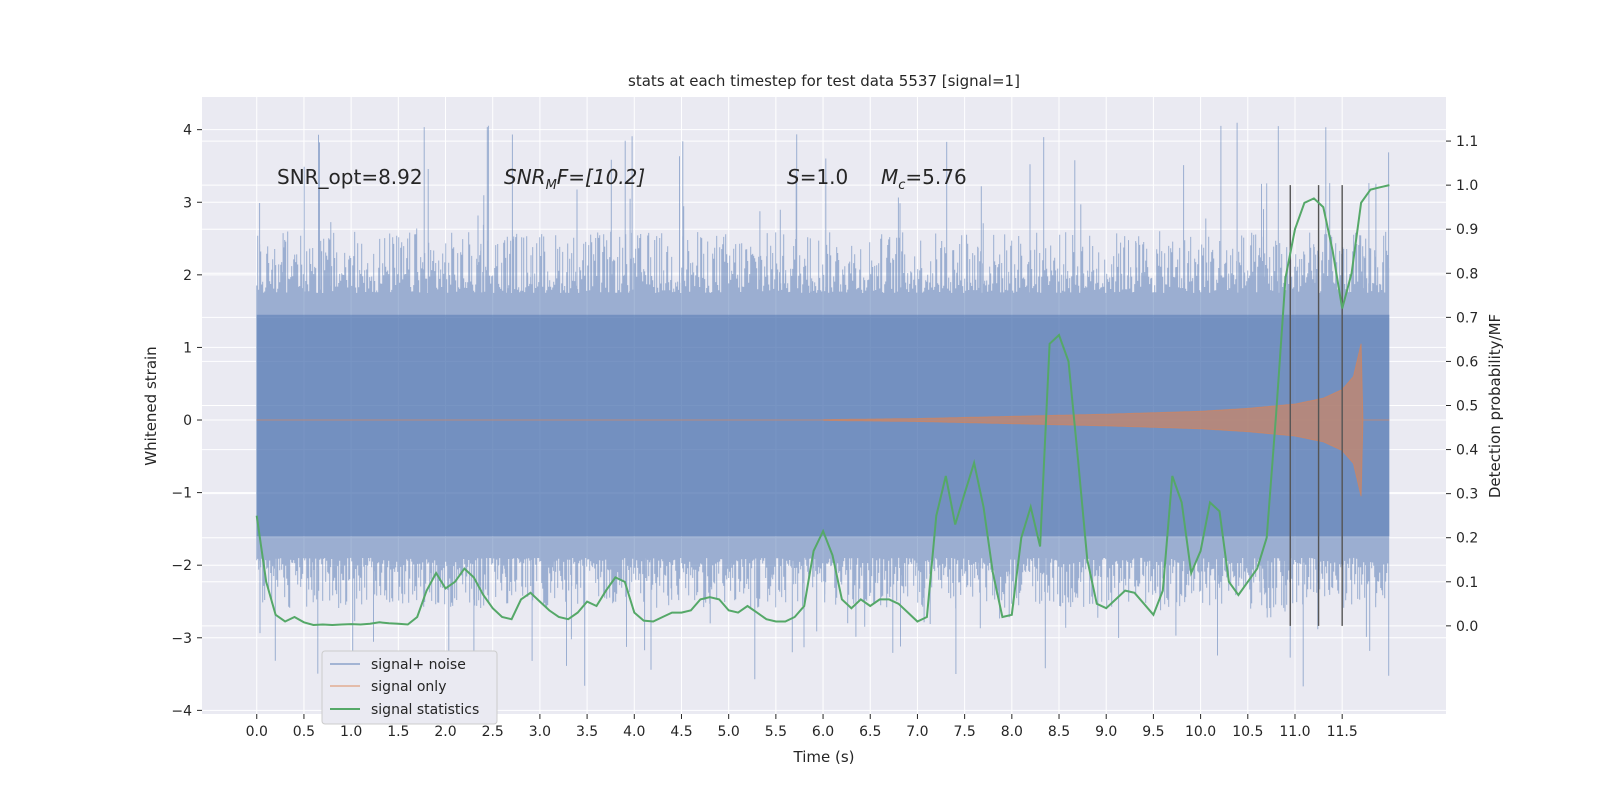 The image size is (1600, 800). What do you see at coordinates (445, 732) in the screenshot?
I see `x-tick-label: 2.0` at bounding box center [445, 732].